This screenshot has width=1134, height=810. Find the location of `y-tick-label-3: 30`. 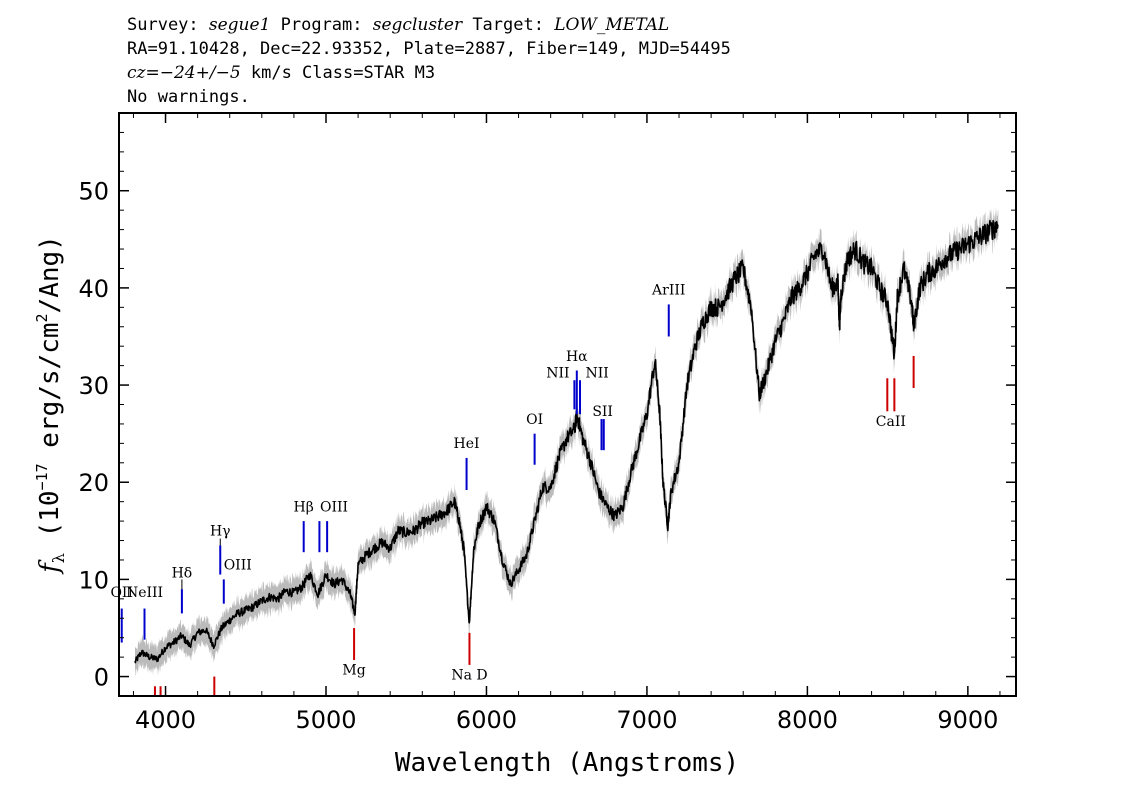

y-tick-label-3: 30 is located at coordinates (93, 386).